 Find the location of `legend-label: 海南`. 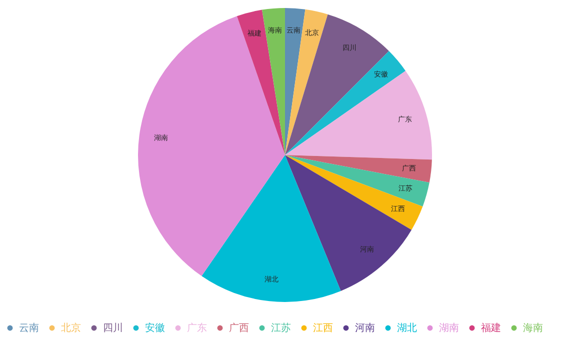

legend-label: 海南 is located at coordinates (533, 328).